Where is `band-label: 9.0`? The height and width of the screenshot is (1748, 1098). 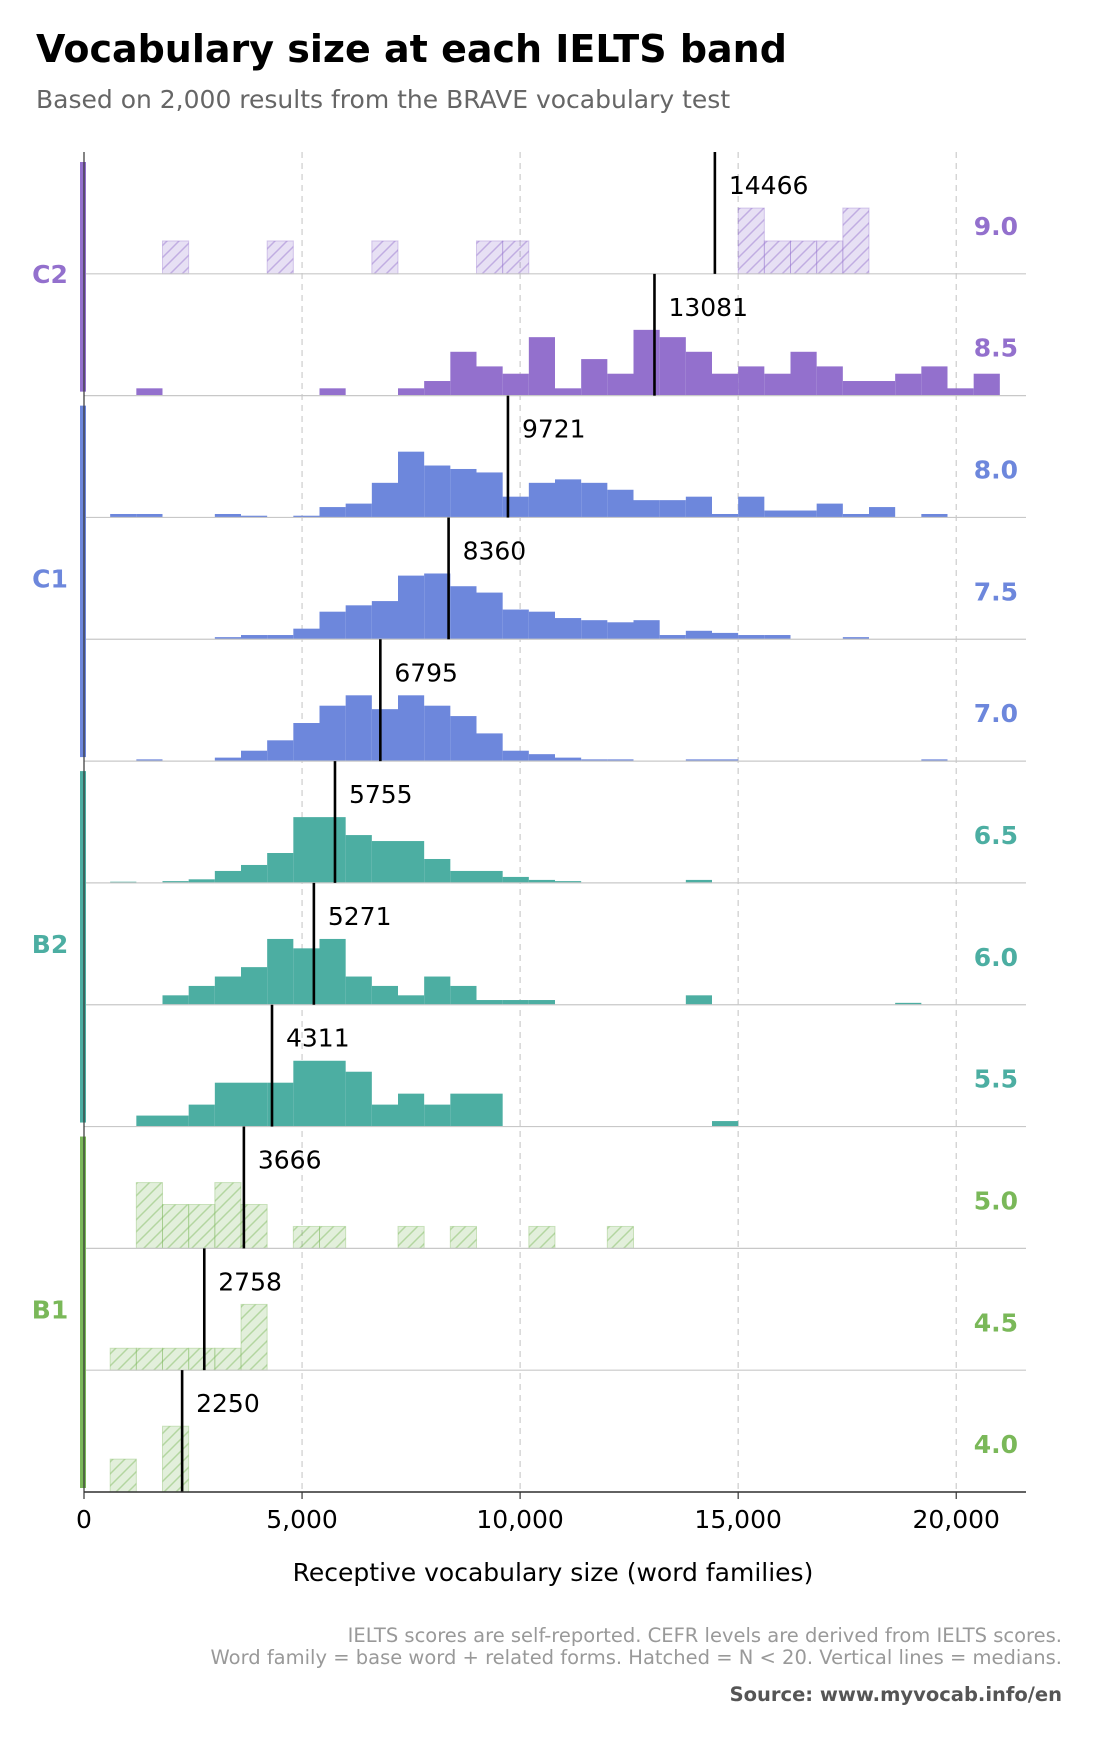 band-label: 9.0 is located at coordinates (996, 226).